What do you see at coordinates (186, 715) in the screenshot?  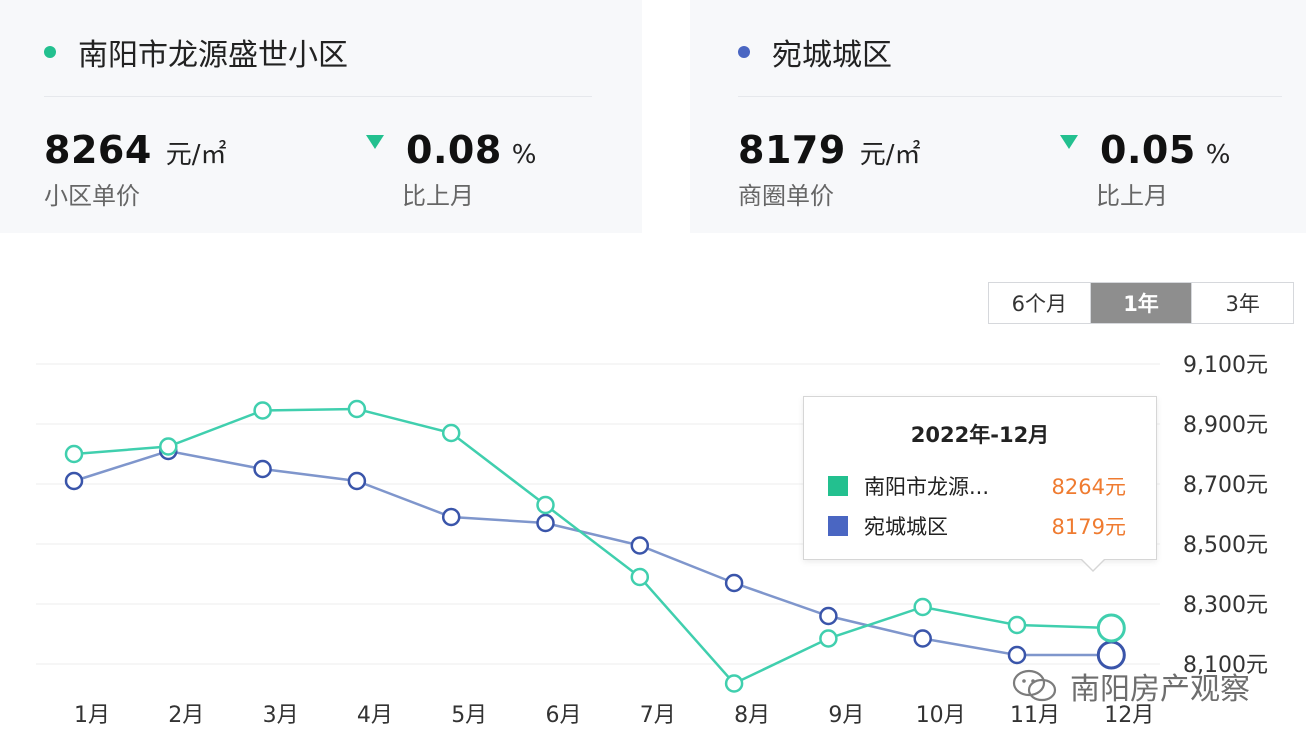 I see `x-tick-label: 2月` at bounding box center [186, 715].